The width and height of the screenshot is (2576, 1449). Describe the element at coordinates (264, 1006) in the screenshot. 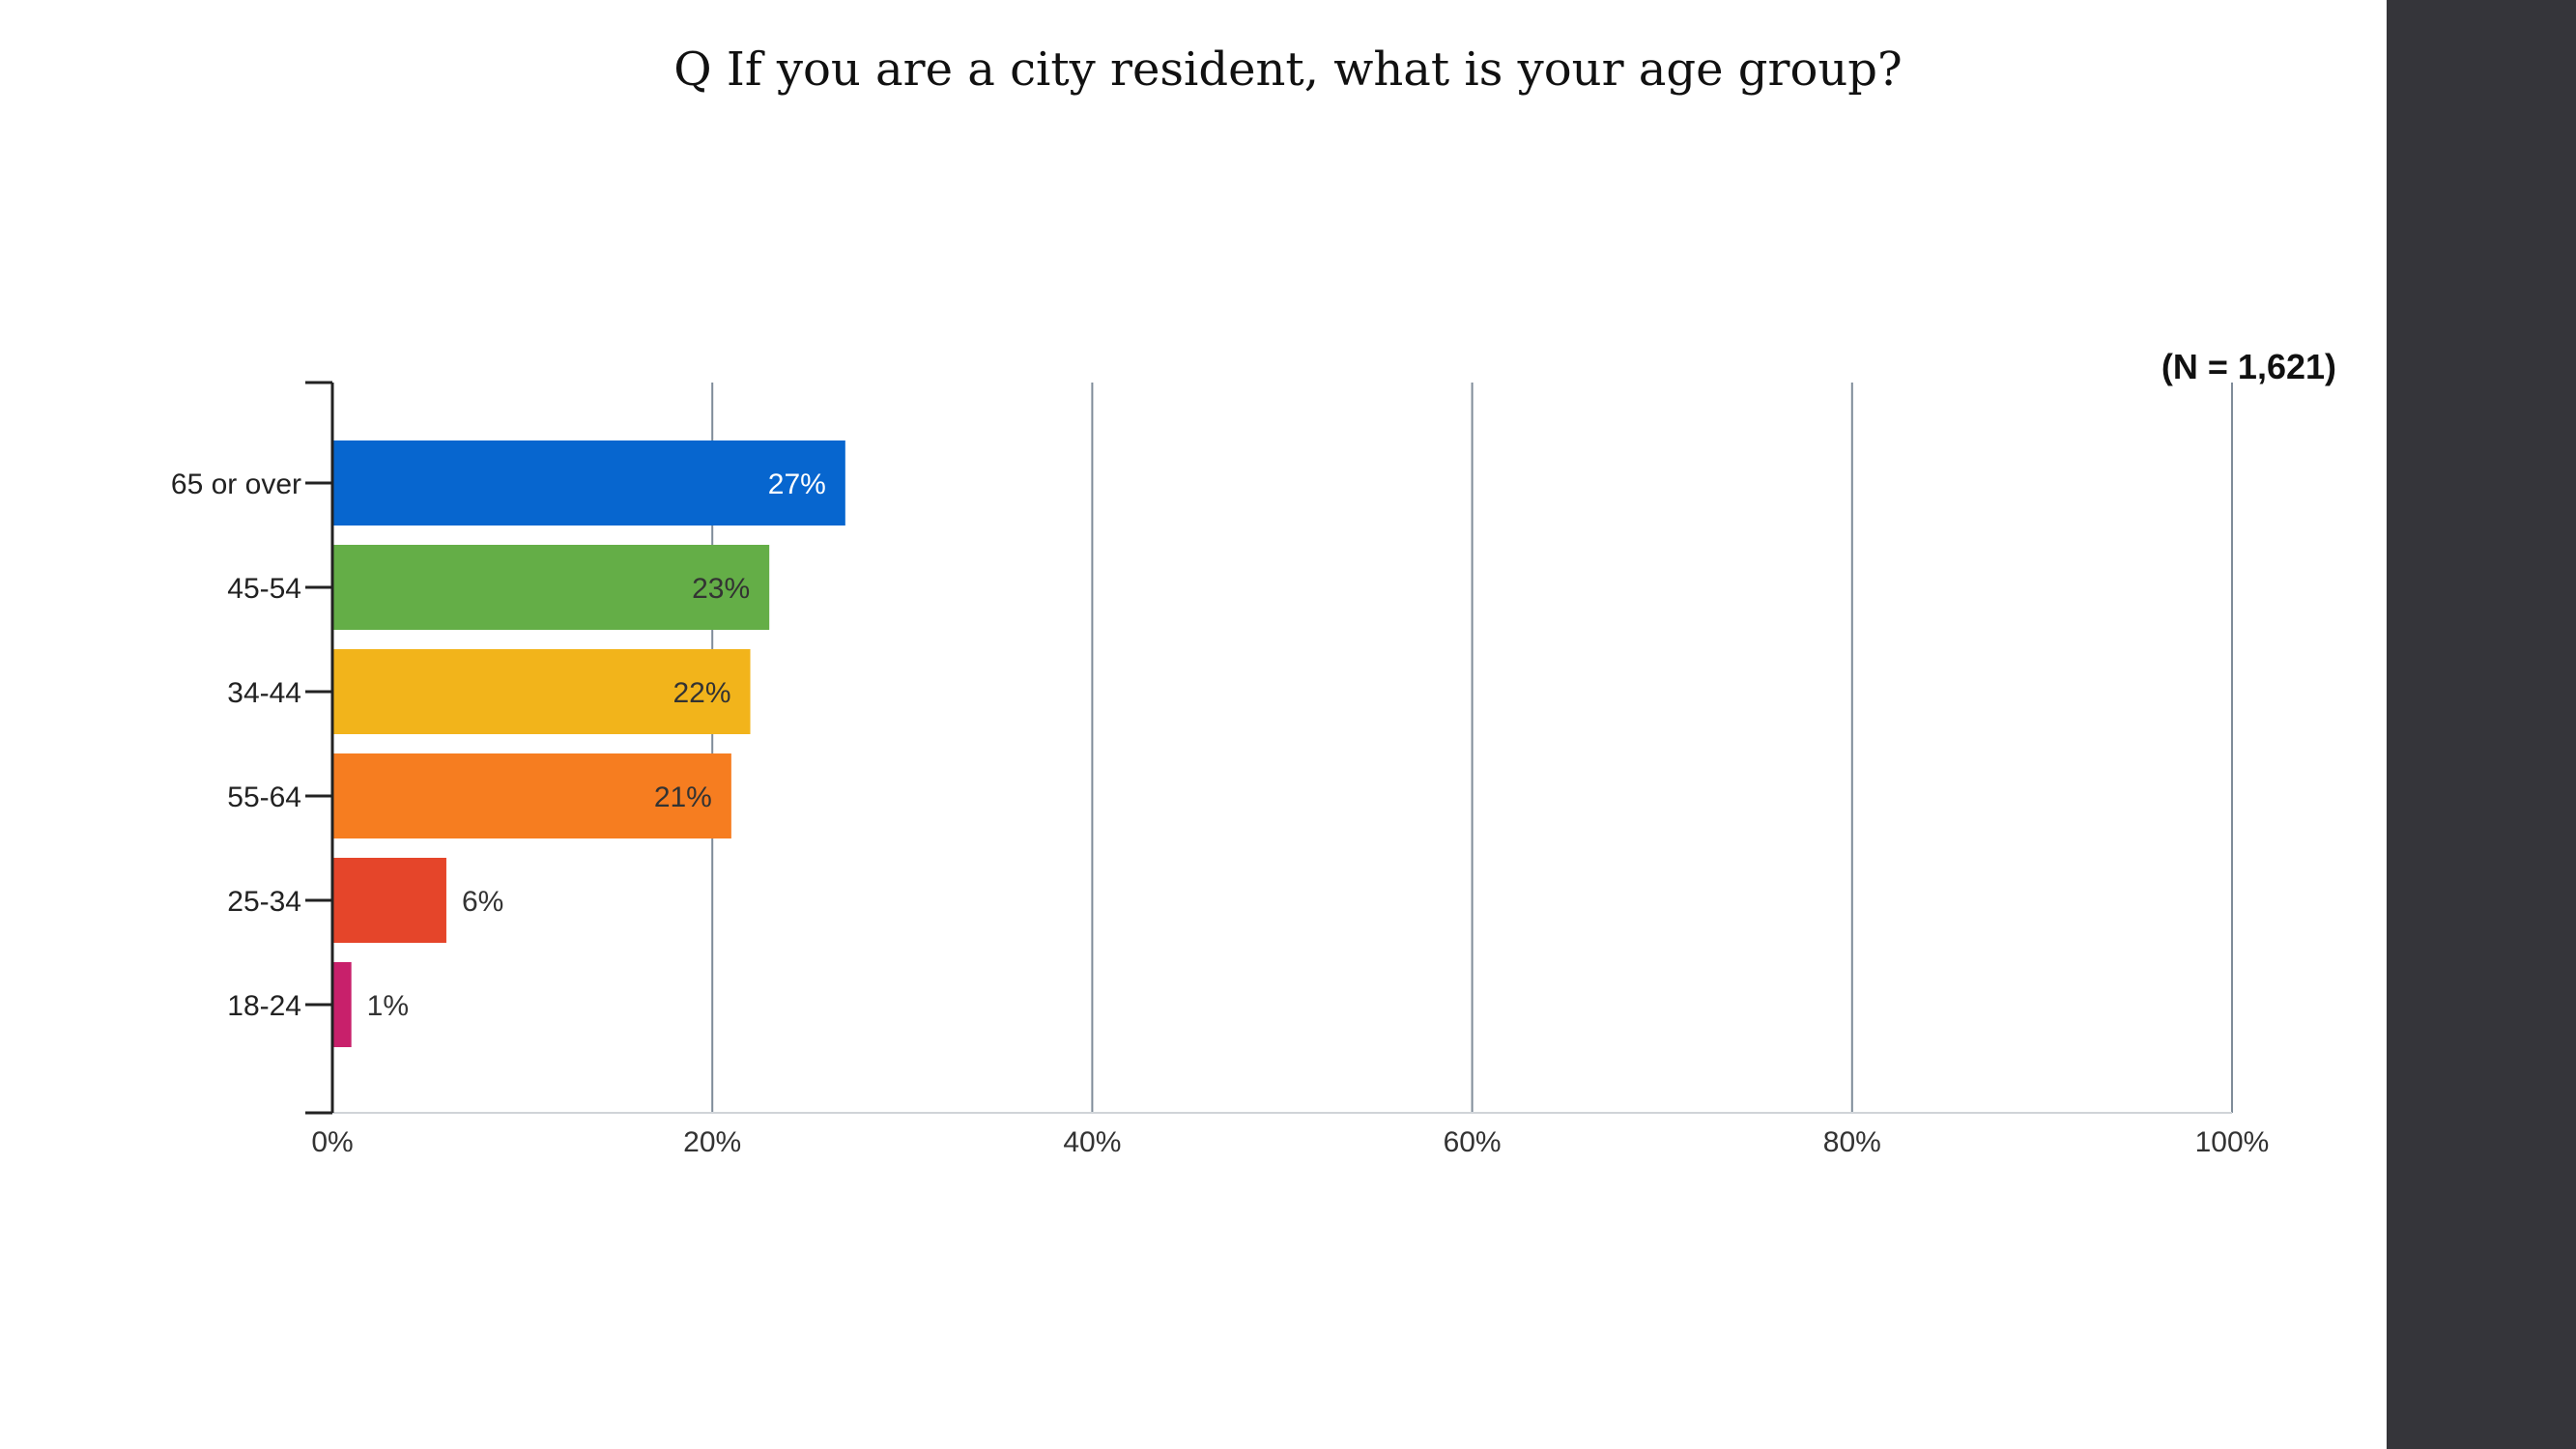

I see `category-label: 18-24` at that location.